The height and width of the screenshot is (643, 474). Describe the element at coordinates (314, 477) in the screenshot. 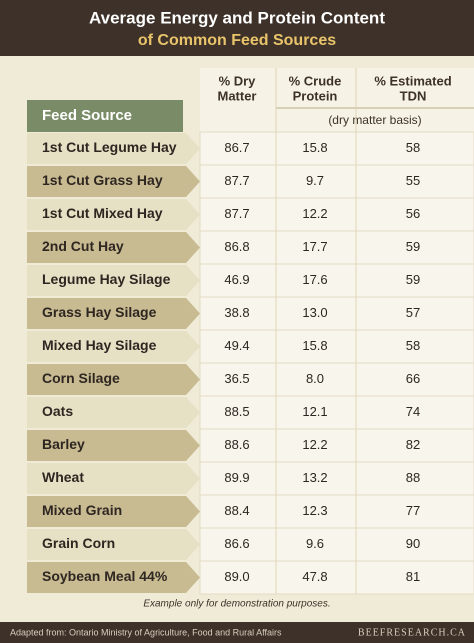

I see `cell-value: 13.2` at that location.